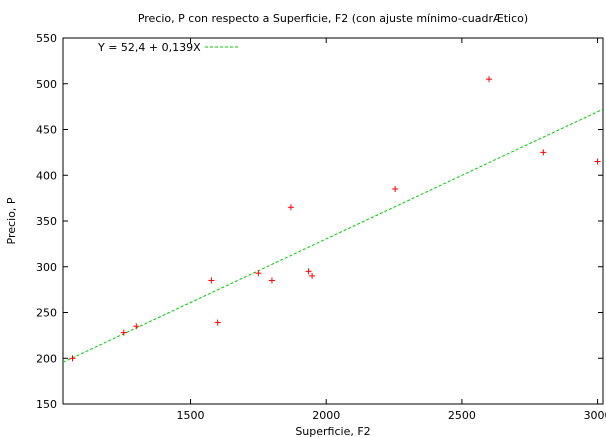  I want to click on legend: Y = 52,4 + 0,139X, so click(168, 47).